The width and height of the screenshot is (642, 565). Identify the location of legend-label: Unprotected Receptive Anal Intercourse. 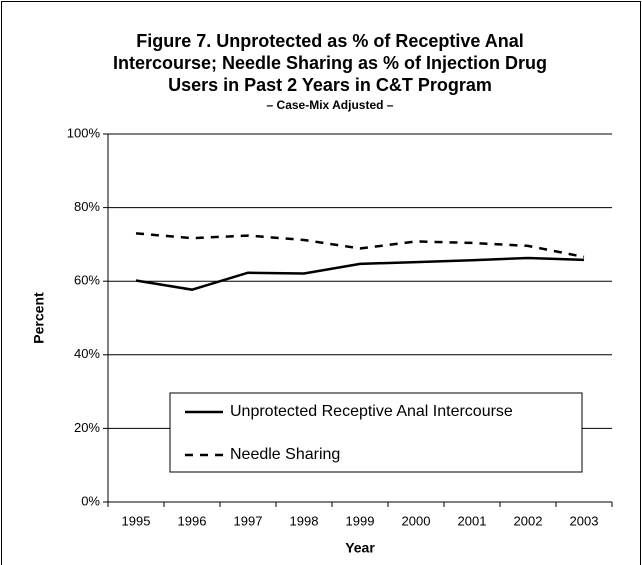
(371, 411).